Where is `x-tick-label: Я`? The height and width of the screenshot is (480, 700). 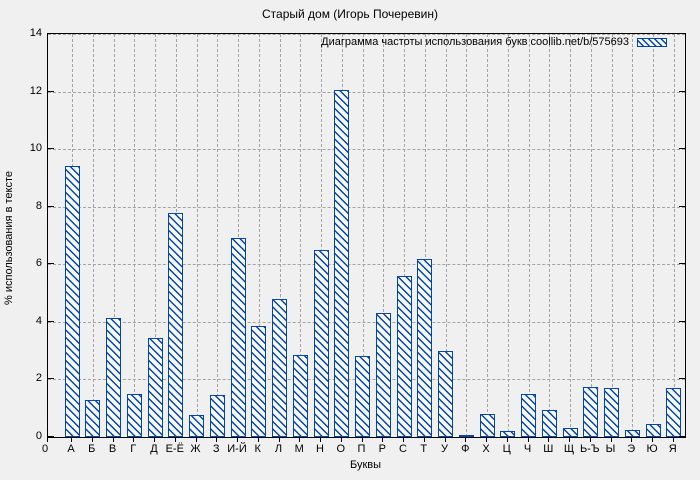
x-tick-label: Я is located at coordinates (672, 449).